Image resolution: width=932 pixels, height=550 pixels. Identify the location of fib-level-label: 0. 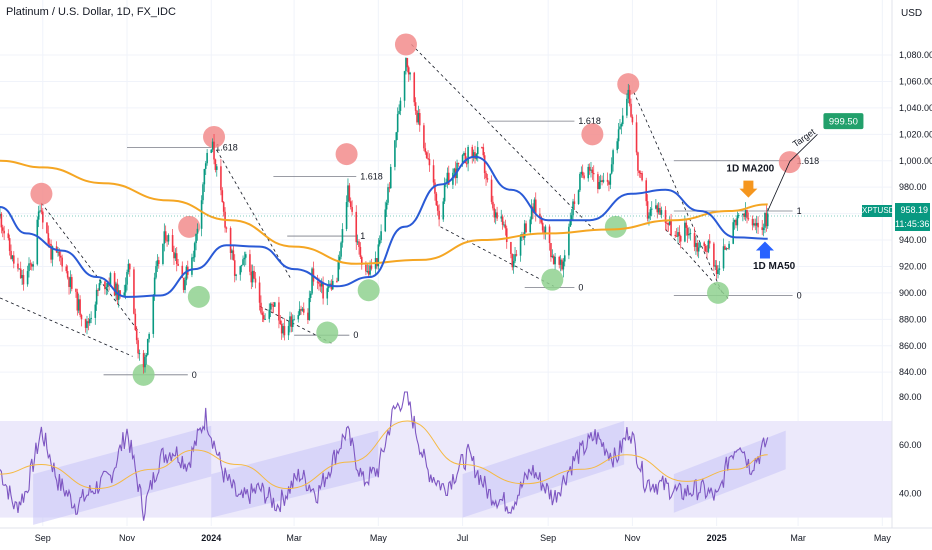
(355, 335).